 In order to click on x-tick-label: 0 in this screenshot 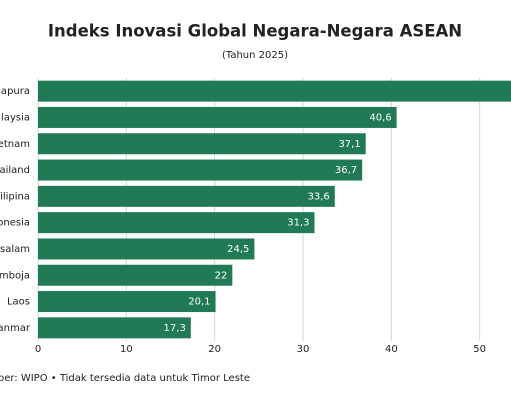, I will do `click(38, 349)`.